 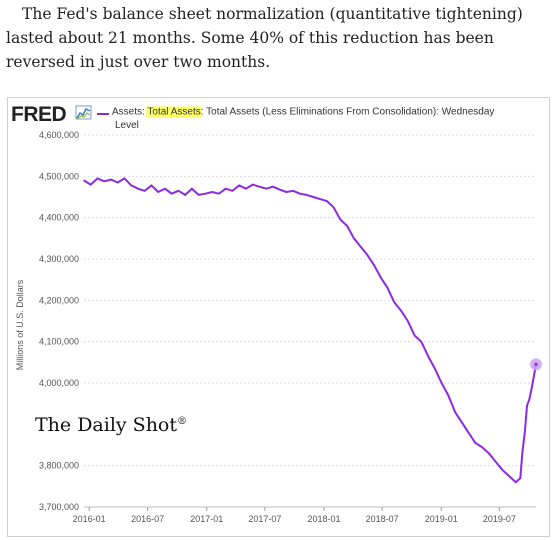 I want to click on y-tick-label: 3,700,000, so click(x=59, y=507).